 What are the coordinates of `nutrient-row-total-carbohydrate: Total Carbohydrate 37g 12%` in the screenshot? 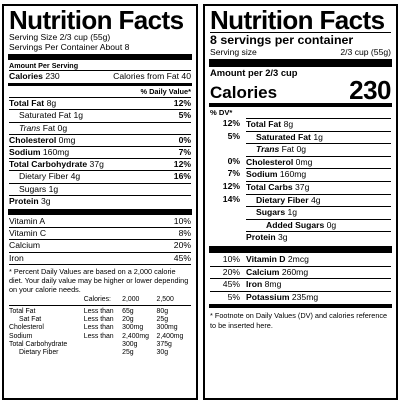 It's located at (100, 164).